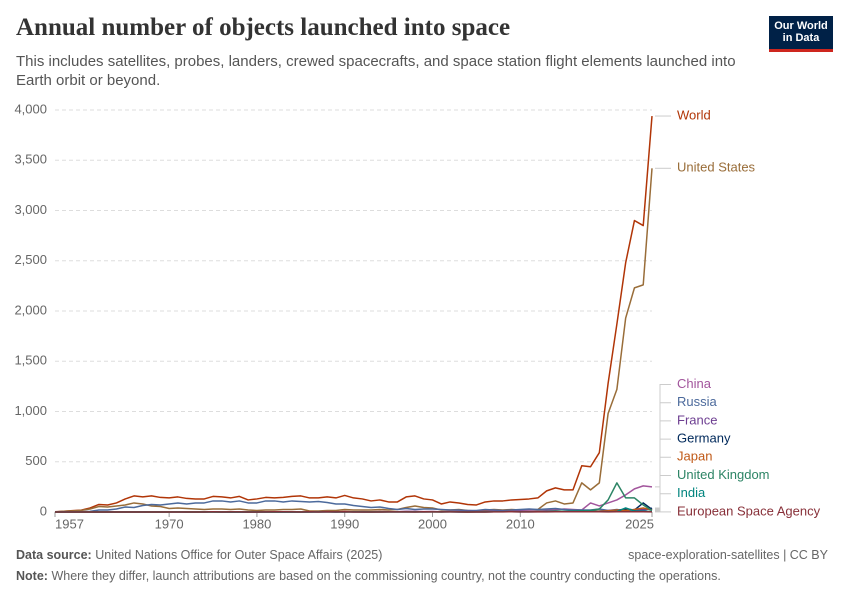  What do you see at coordinates (723, 474) in the screenshot?
I see `legend-label: United Kingdom` at bounding box center [723, 474].